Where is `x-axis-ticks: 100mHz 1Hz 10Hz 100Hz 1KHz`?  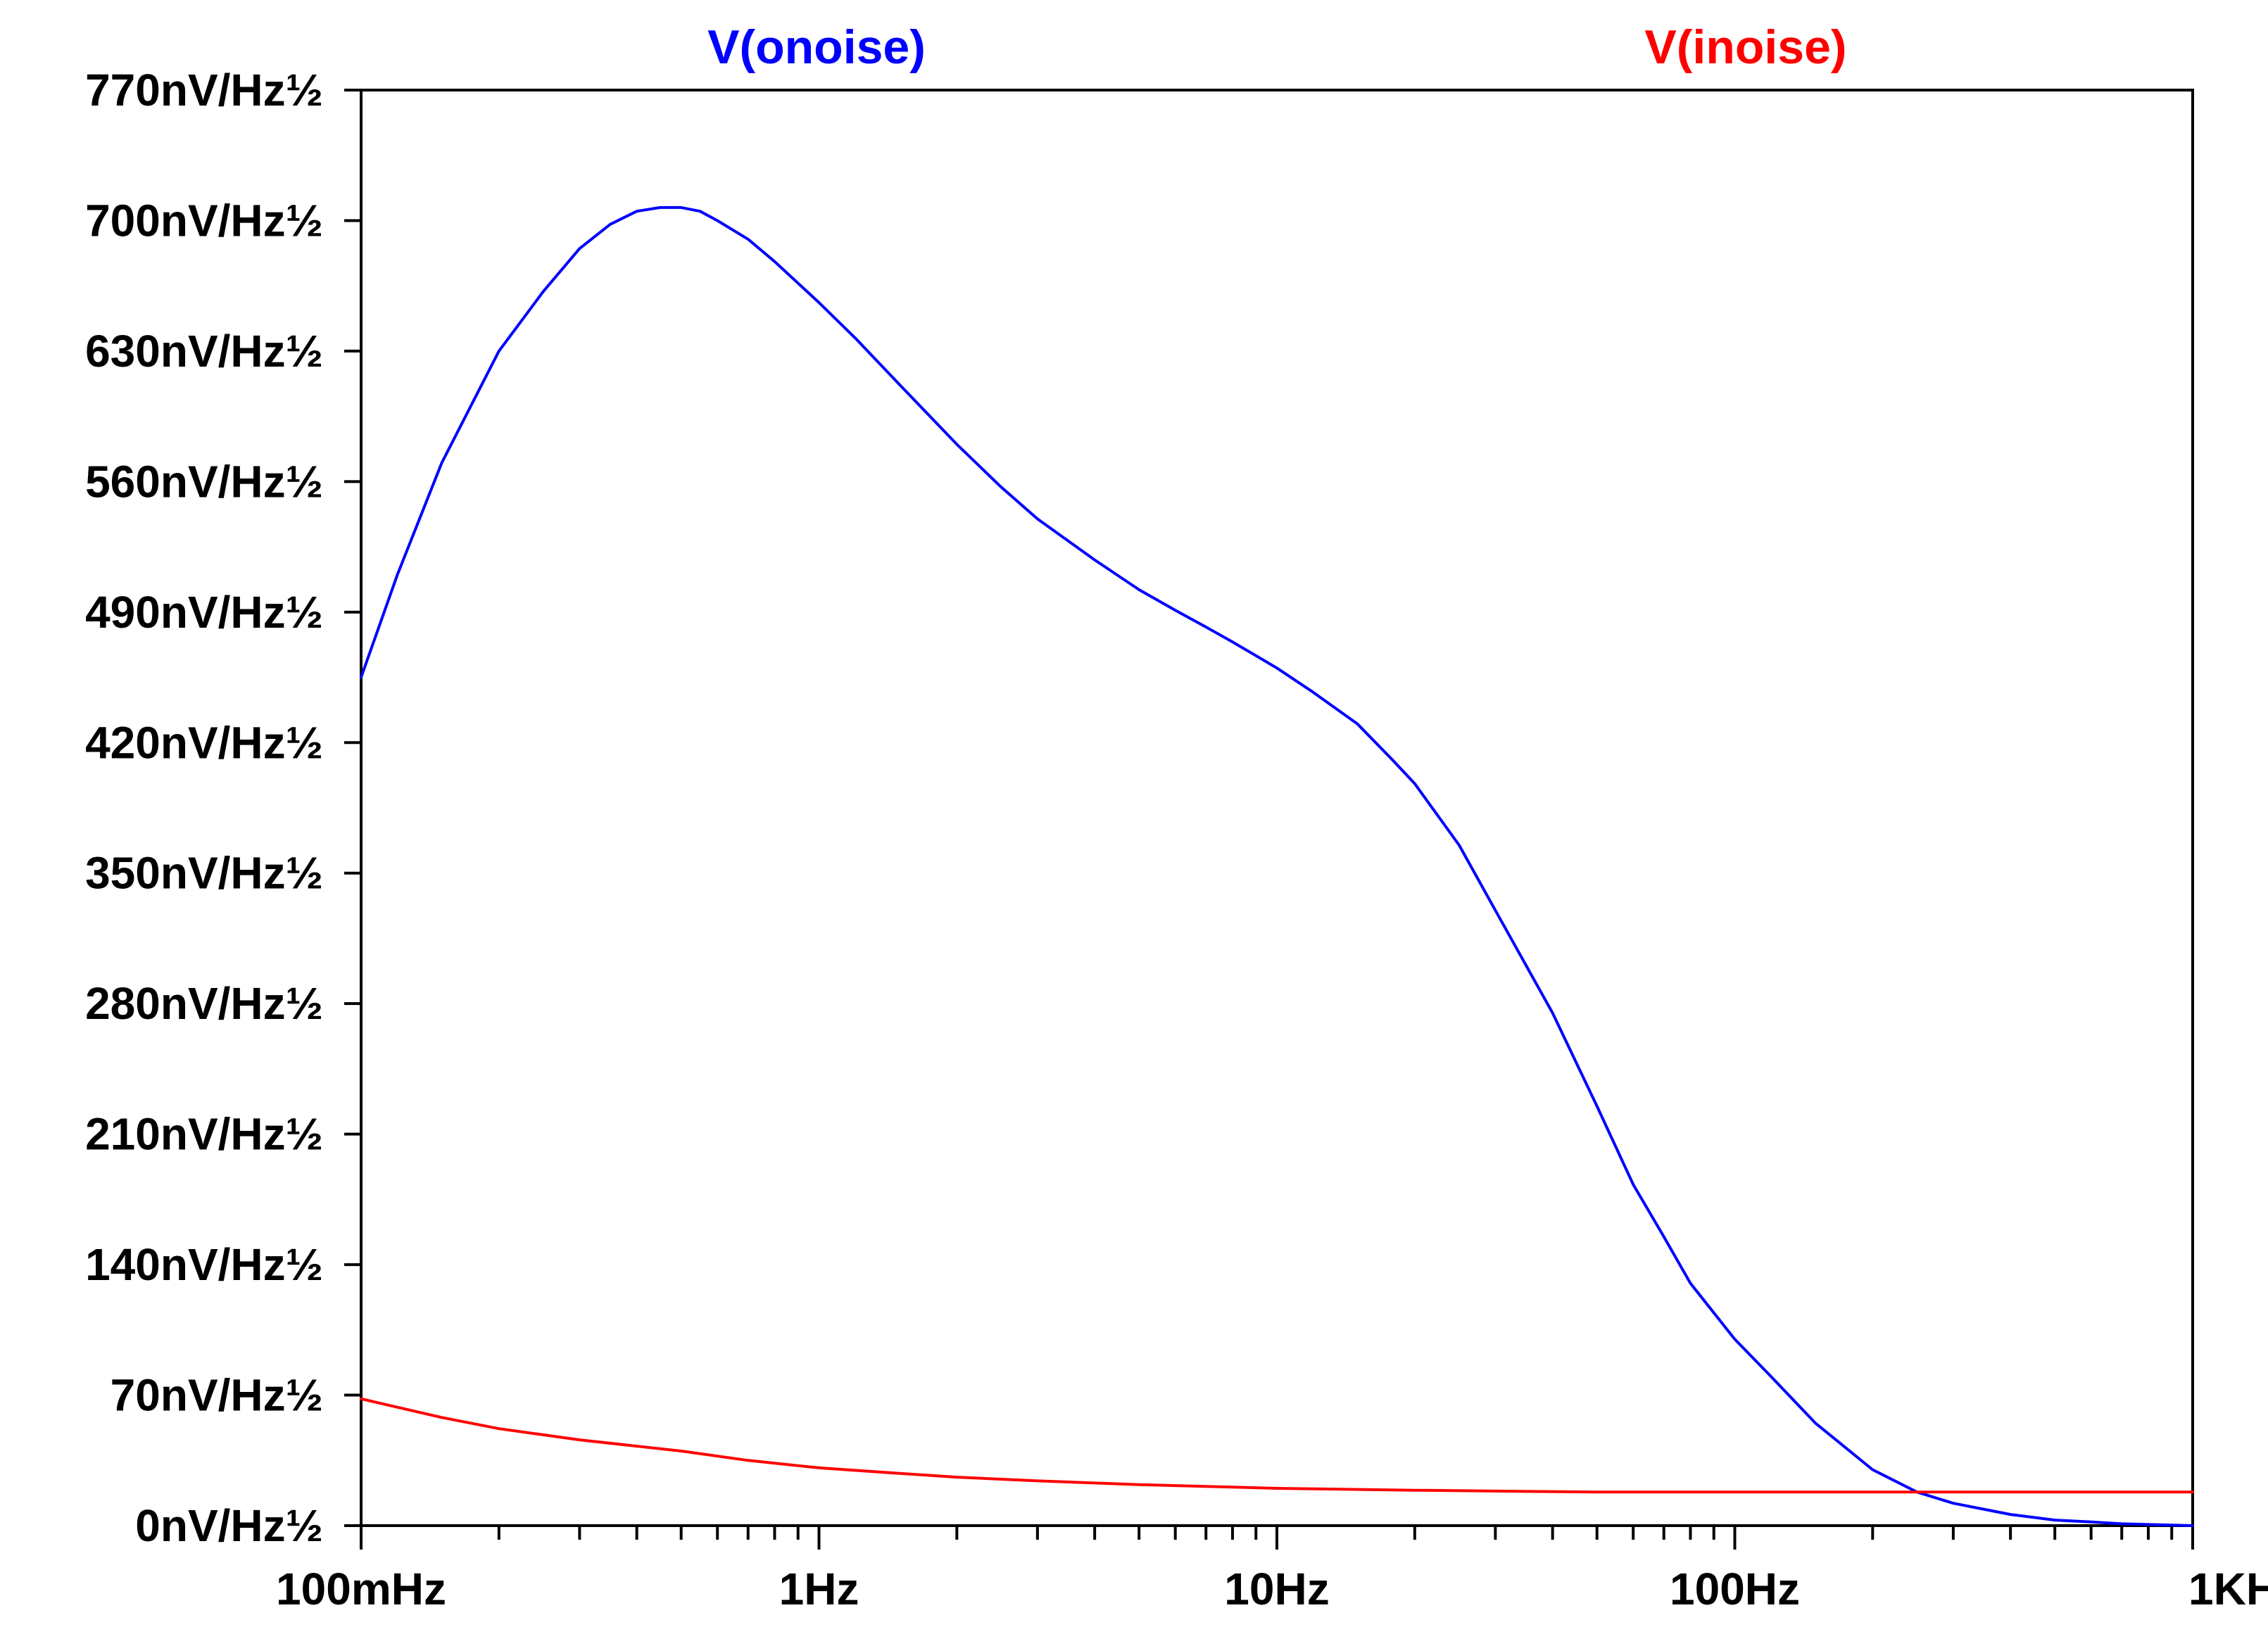 x-axis-ticks: 100mHz 1Hz 10Hz 100Hz 1KHz is located at coordinates (1272, 1570).